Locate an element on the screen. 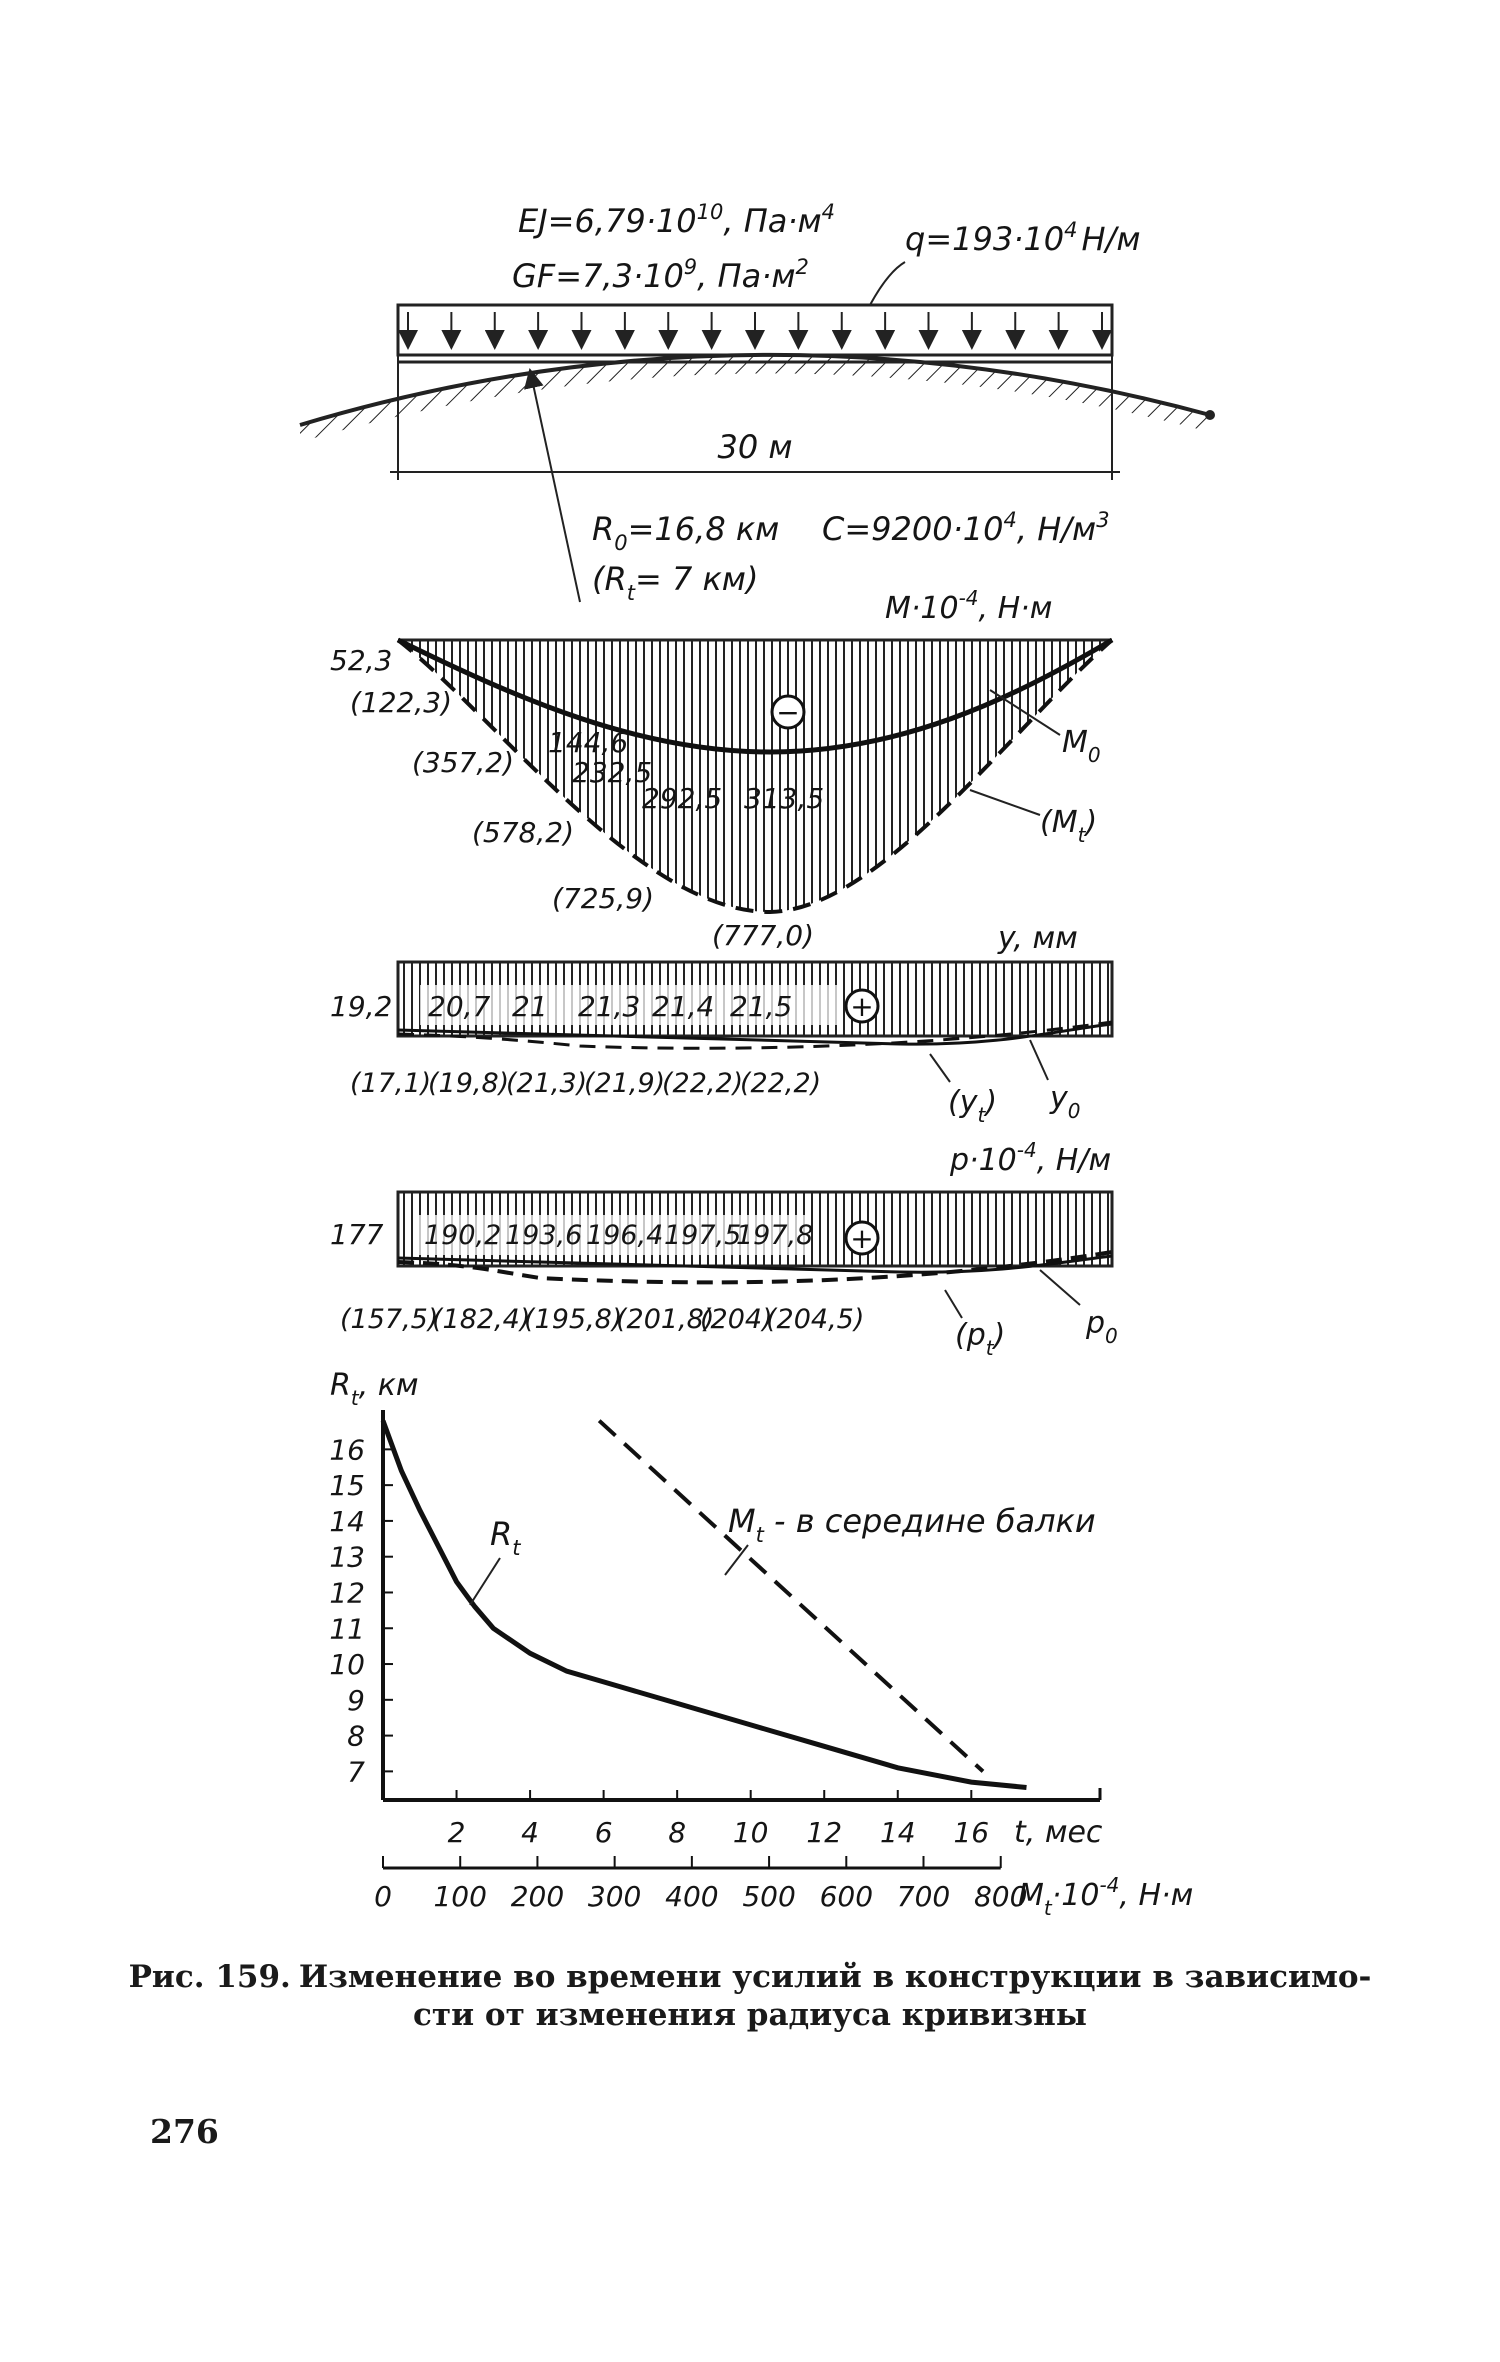  deflection-value-1: 20,7 is located at coordinates (459, 1006).